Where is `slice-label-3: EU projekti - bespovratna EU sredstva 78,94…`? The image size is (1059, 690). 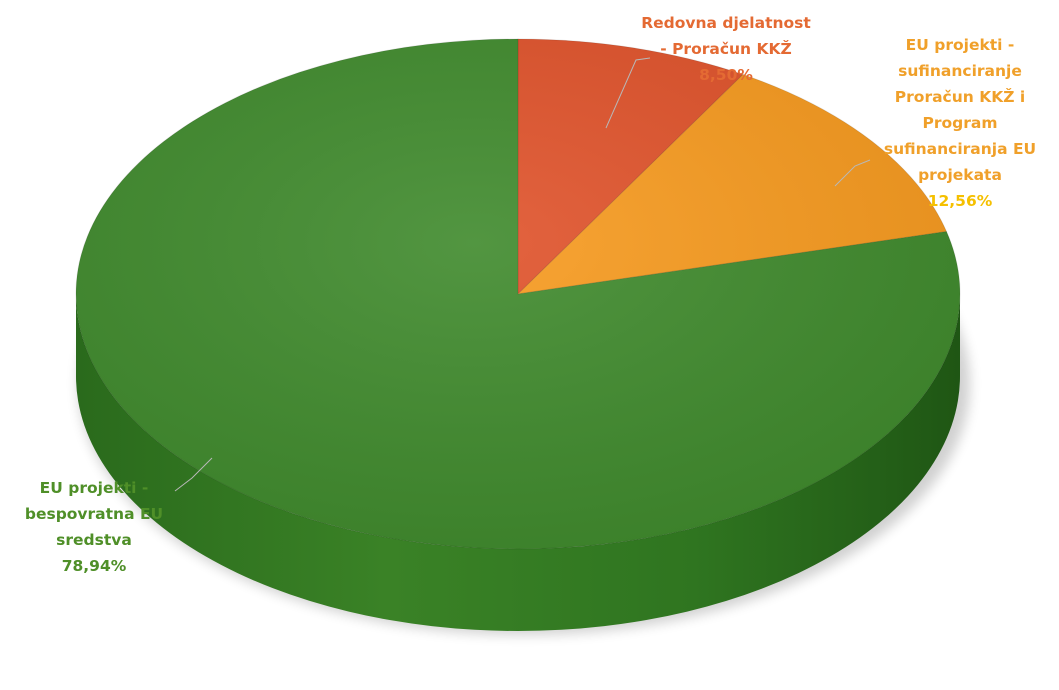 slice-label-3: EU projekti - bespovratna EU sredstva 78,94… is located at coordinates (94, 527).